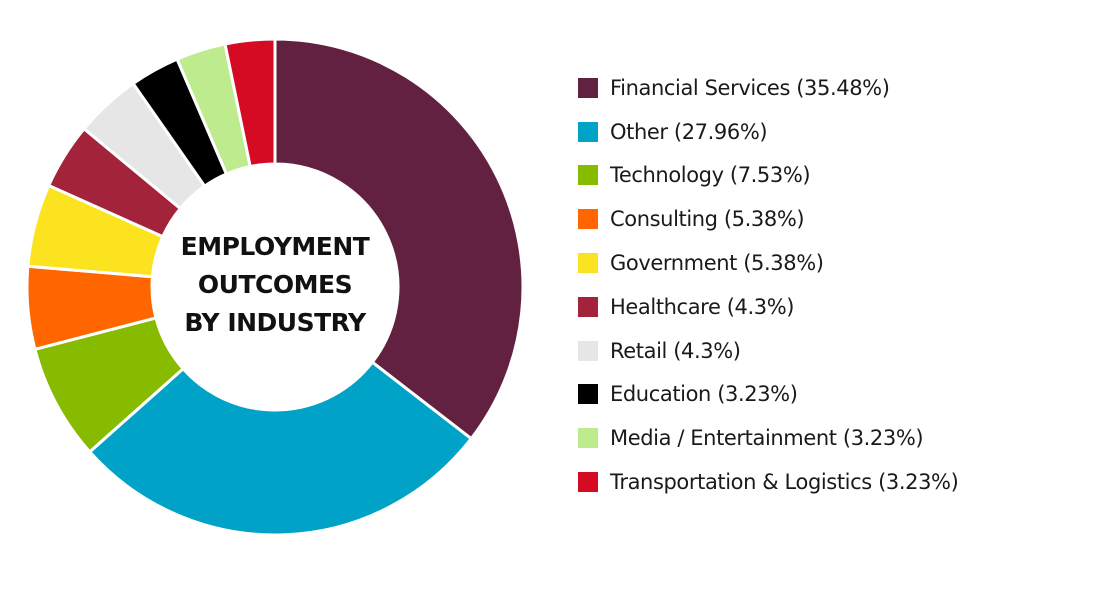  I want to click on chart-title: EMPLOYMENT OUTCOMES BY INDUSTRY, so click(275, 285).